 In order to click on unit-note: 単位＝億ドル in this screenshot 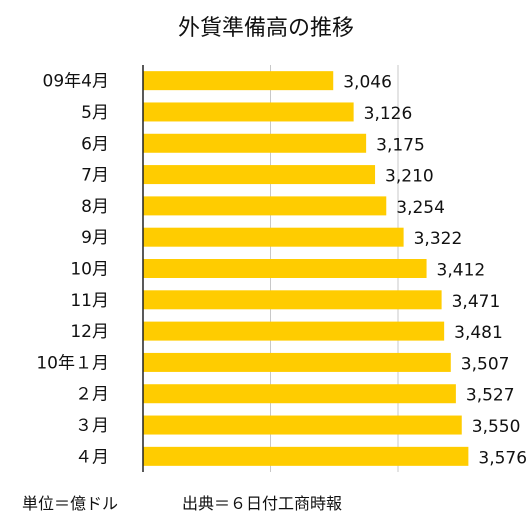, I will do `click(70, 503)`.